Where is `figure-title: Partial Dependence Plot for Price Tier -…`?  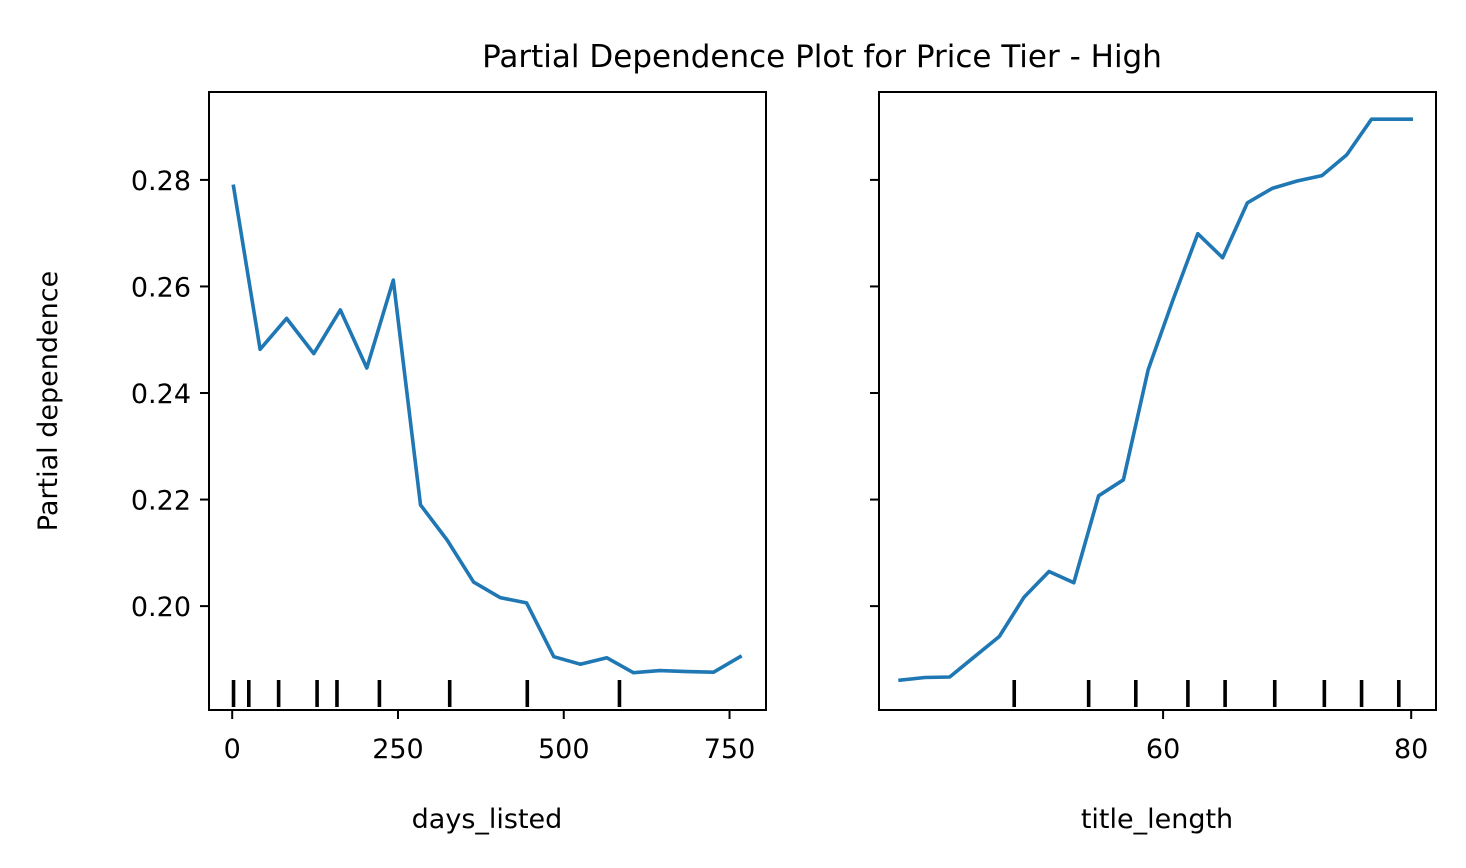 figure-title: Partial Dependence Plot for Price Tier -… is located at coordinates (822, 57).